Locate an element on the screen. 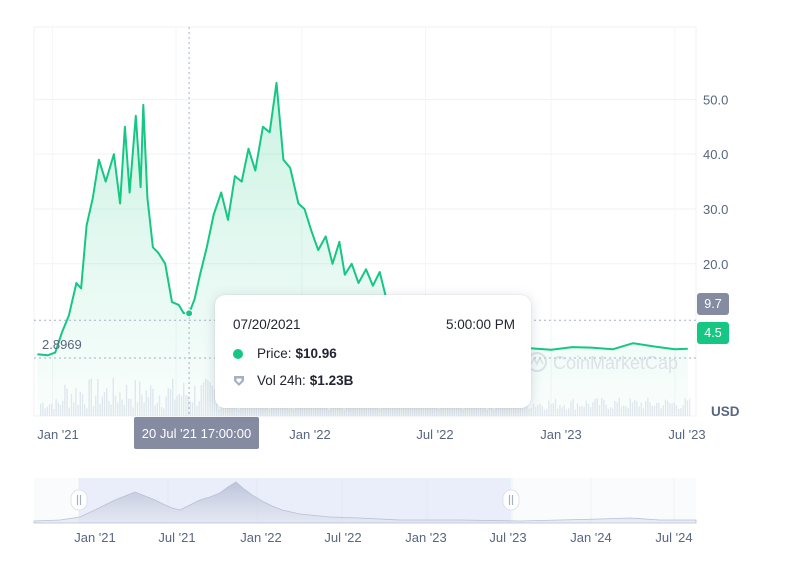 Image resolution: width=800 pixels, height=570 pixels. navigator-area-fill is located at coordinates (365, 502).